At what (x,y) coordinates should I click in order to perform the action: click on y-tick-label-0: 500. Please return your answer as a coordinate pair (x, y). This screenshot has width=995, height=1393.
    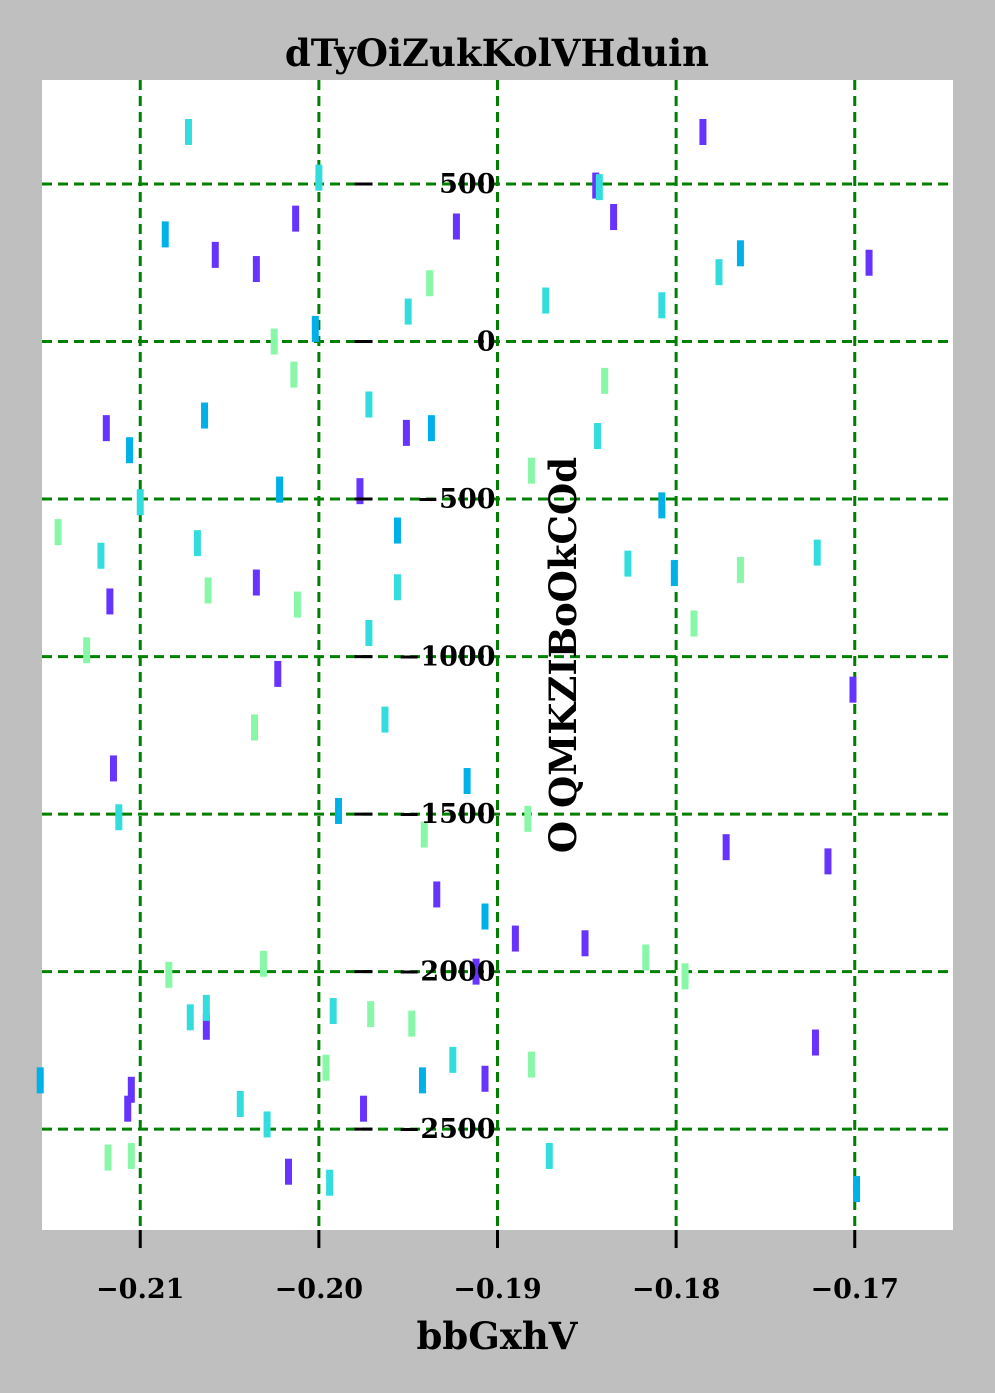
    Looking at the image, I should click on (467, 184).